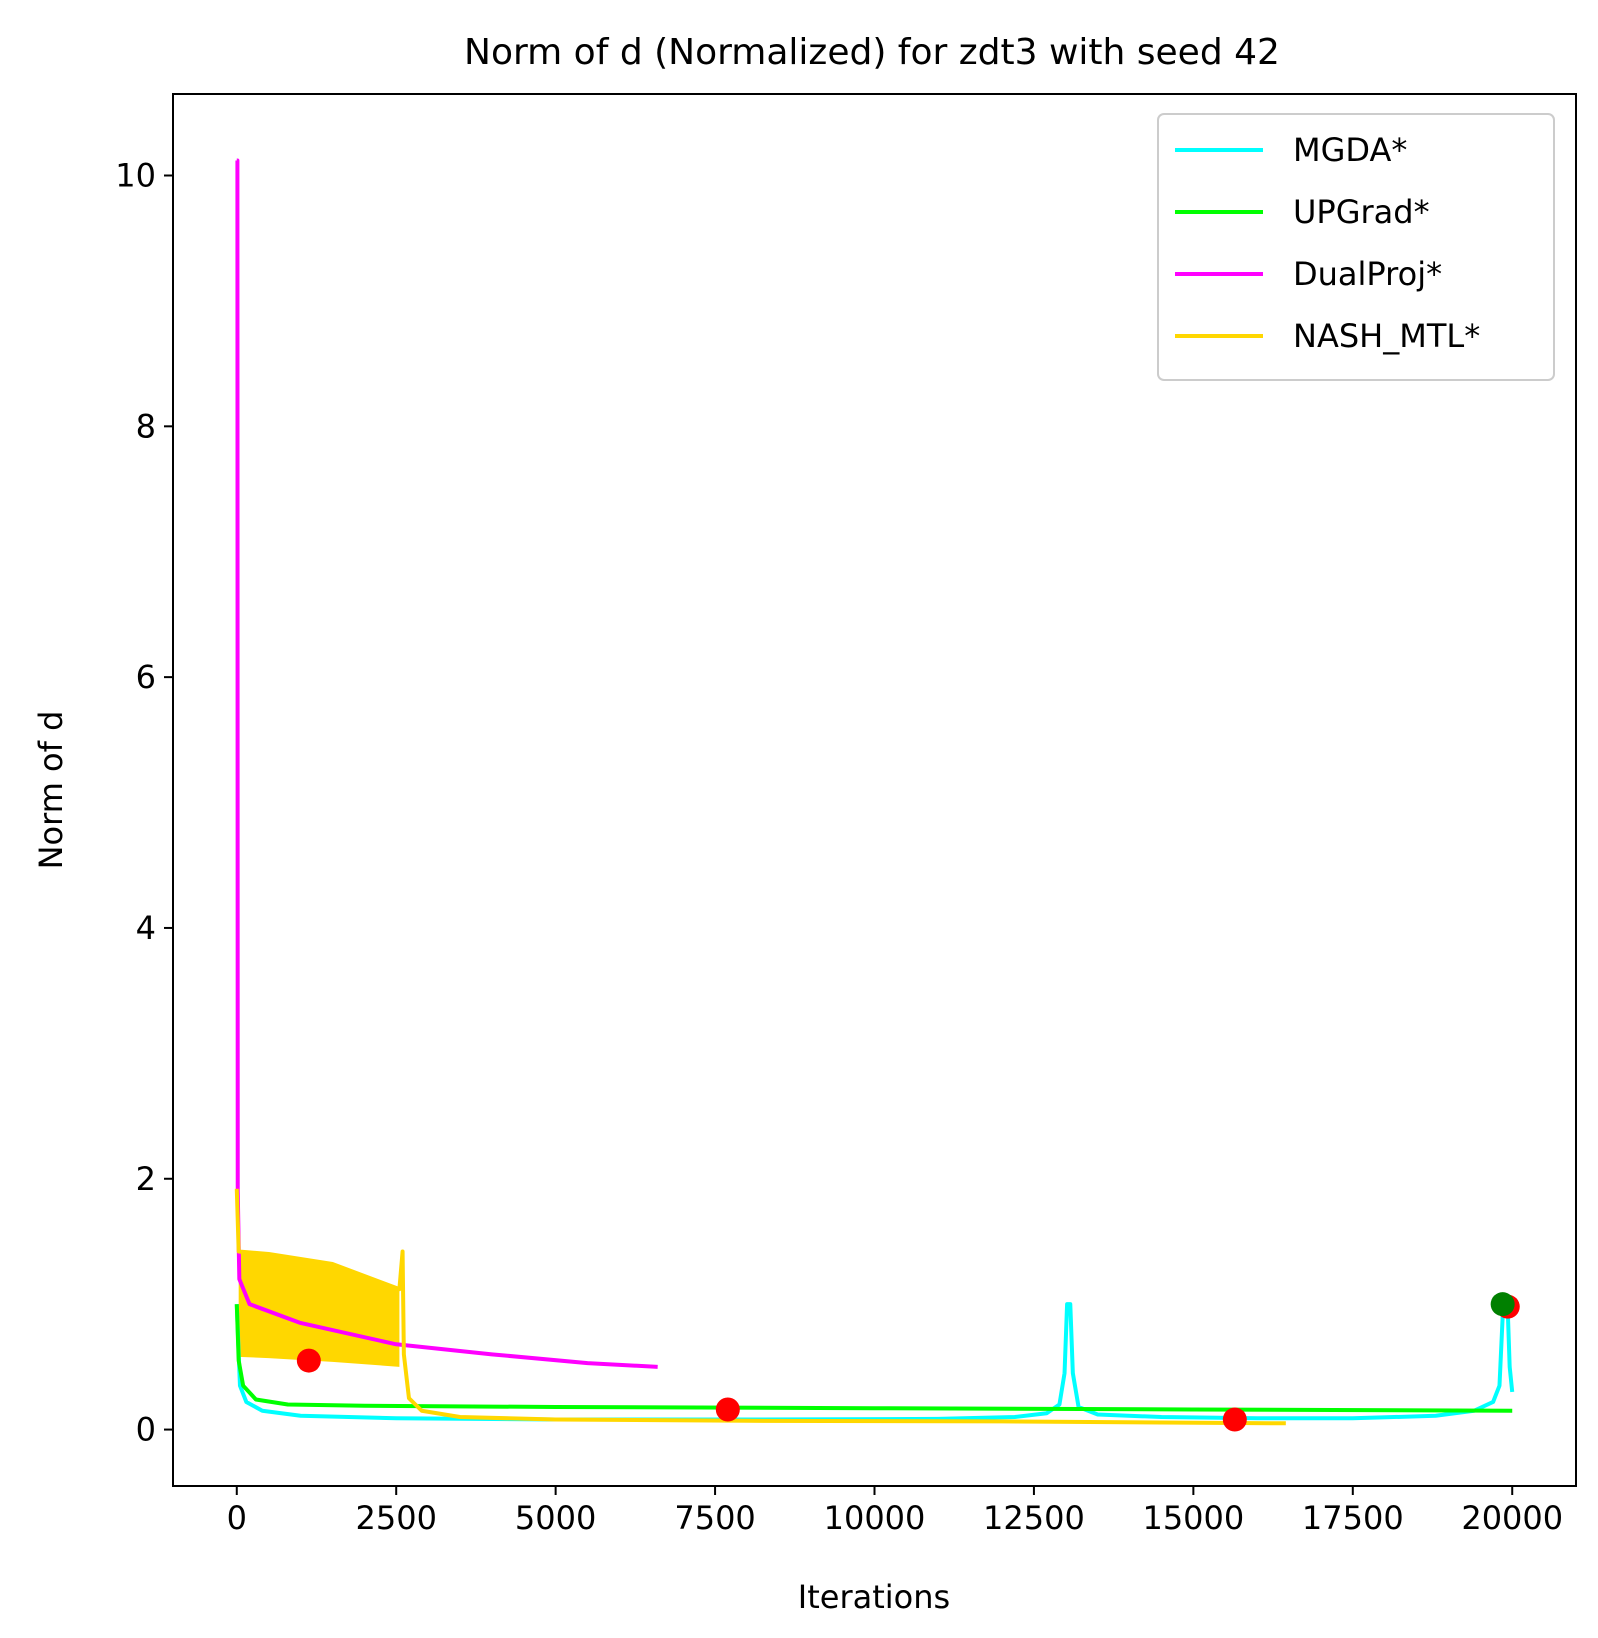  Describe the element at coordinates (135, 176) in the screenshot. I see `y-tick-label-5: 10` at that location.